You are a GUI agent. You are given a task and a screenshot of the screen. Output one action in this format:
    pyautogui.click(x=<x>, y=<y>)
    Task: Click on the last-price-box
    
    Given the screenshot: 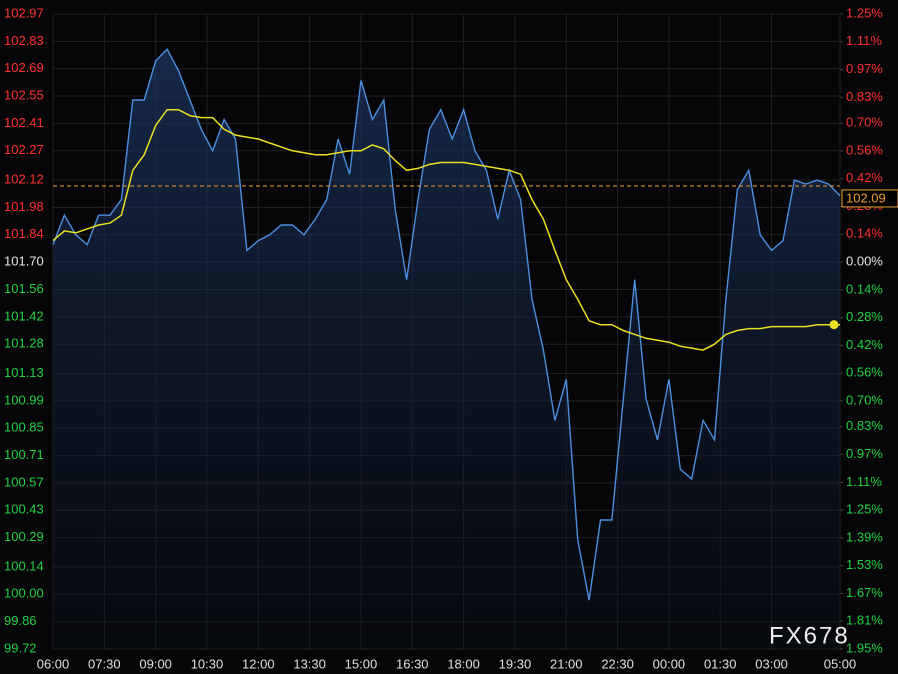 What is the action you would take?
    pyautogui.click(x=869, y=198)
    